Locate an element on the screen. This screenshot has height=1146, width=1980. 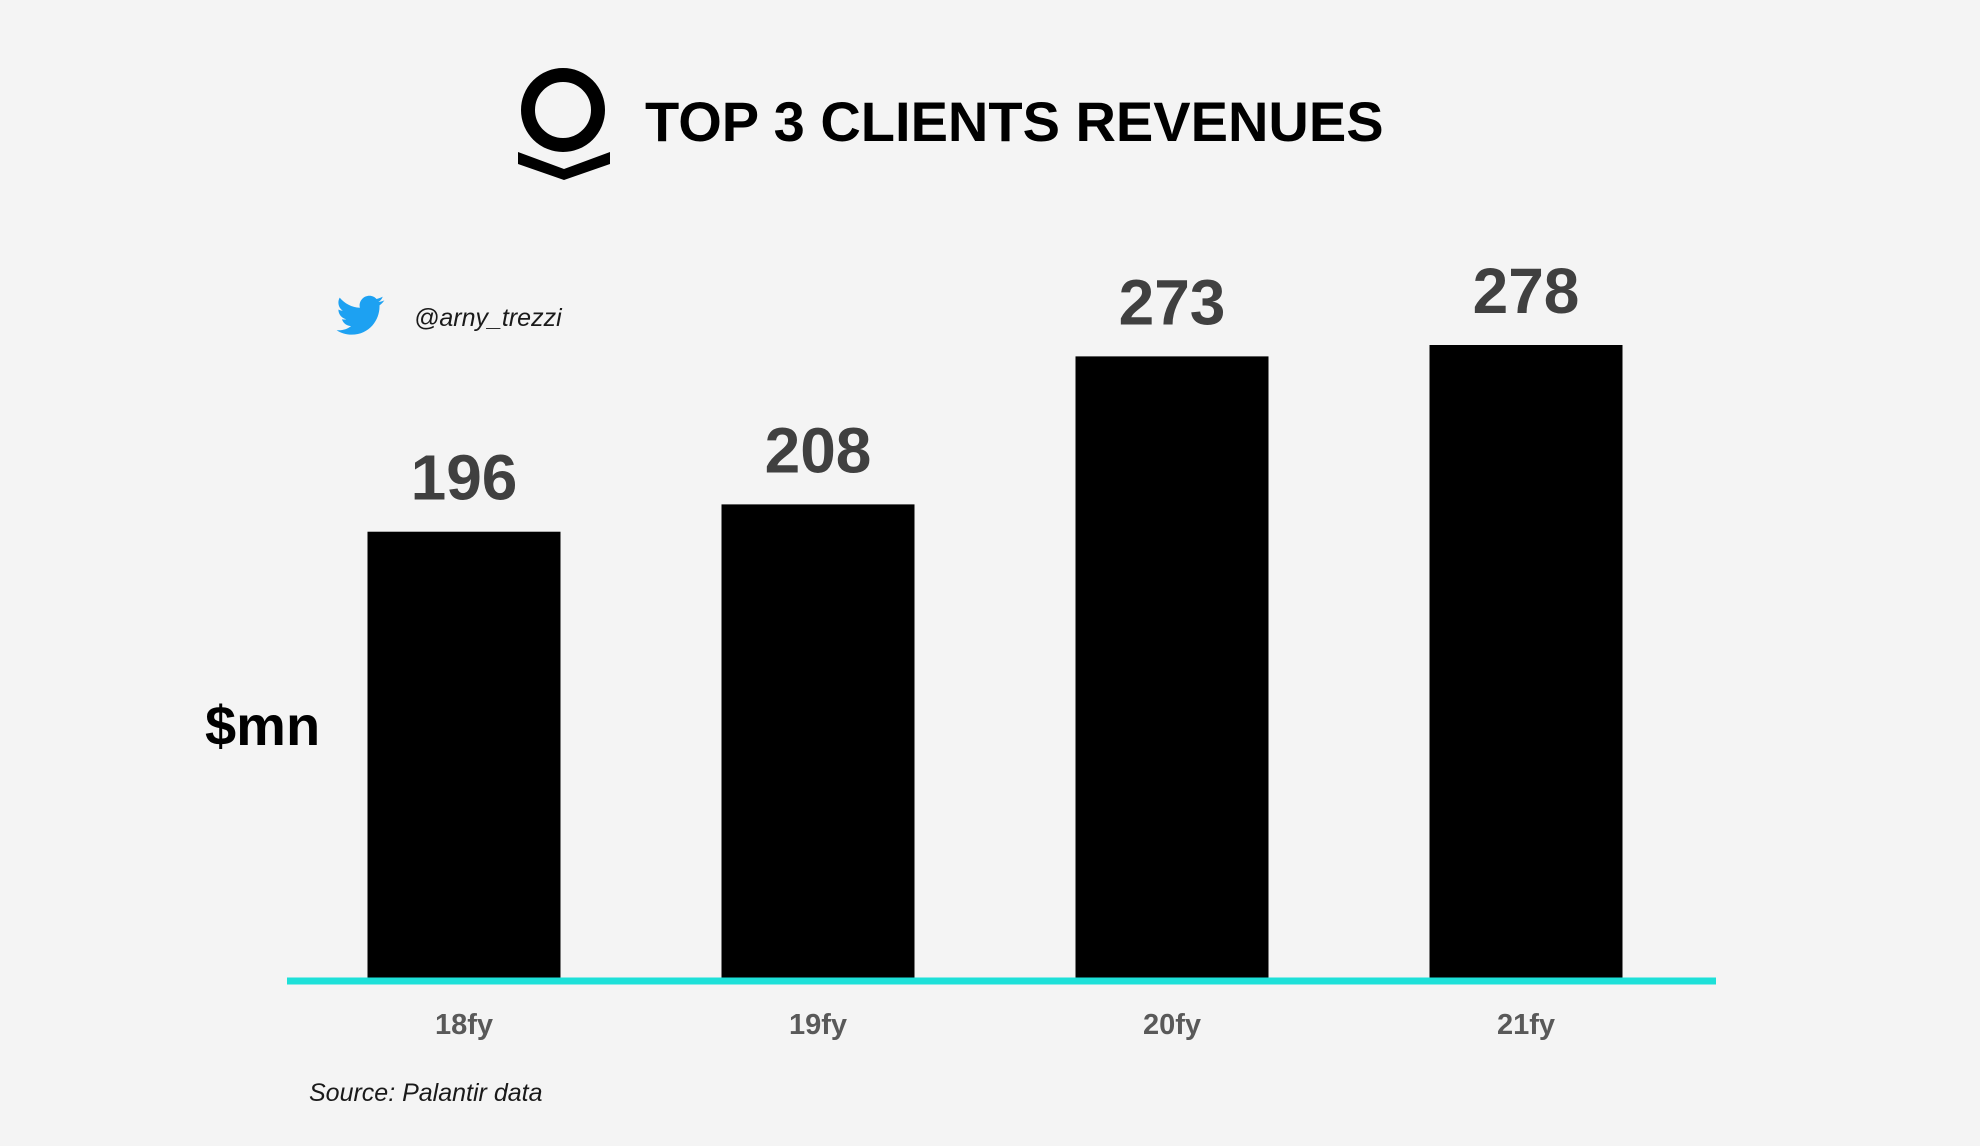
chart-title: TOP 3 CLIENTS REVENUES is located at coordinates (1014, 121).